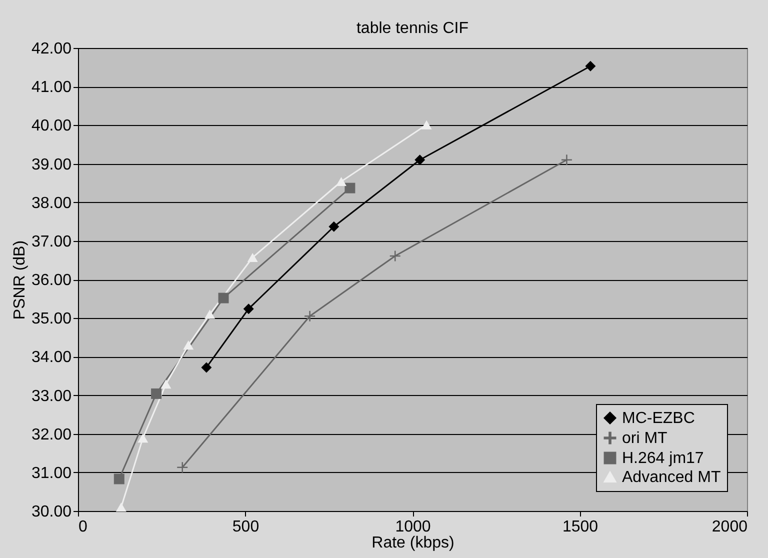  I want to click on y-tick-label: 40.00, so click(51, 126).